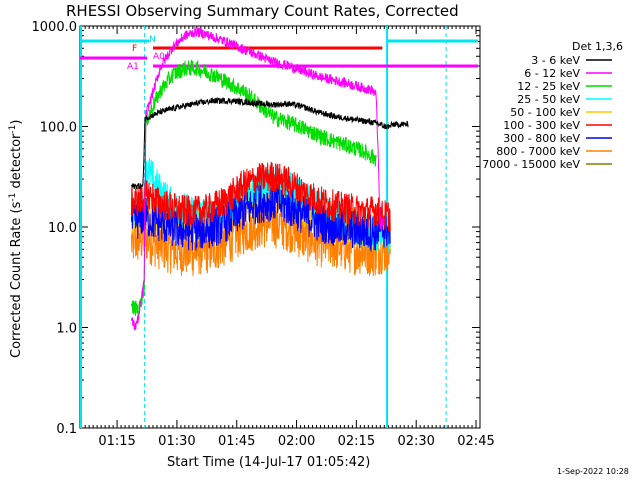 The width and height of the screenshot is (640, 480). Describe the element at coordinates (236, 441) in the screenshot. I see `x-tick-label: 01:45` at that location.